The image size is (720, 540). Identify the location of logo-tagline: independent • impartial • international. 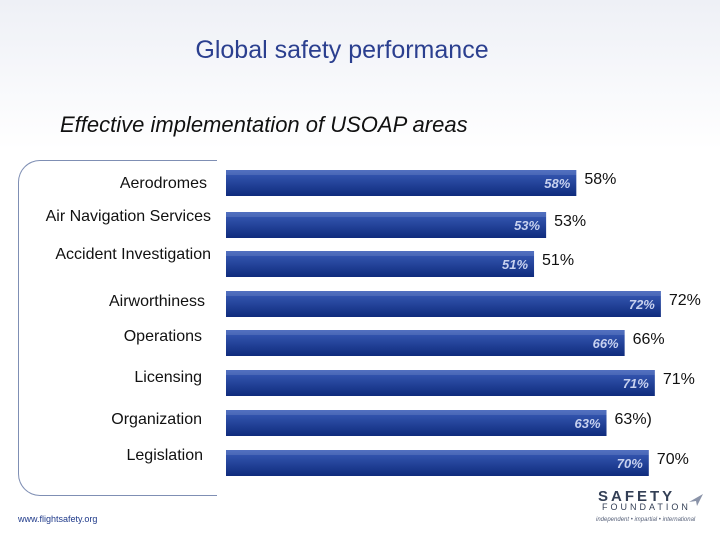
(646, 520).